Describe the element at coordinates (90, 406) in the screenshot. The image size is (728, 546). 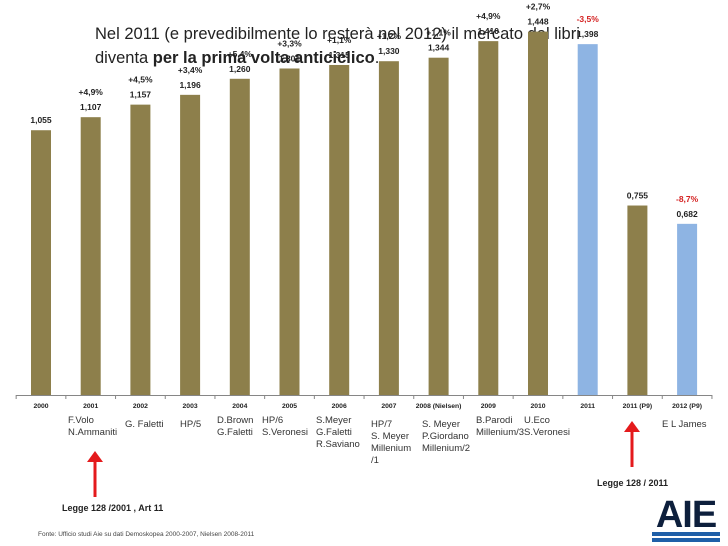
I see `x-tick-label-1: 2001` at that location.